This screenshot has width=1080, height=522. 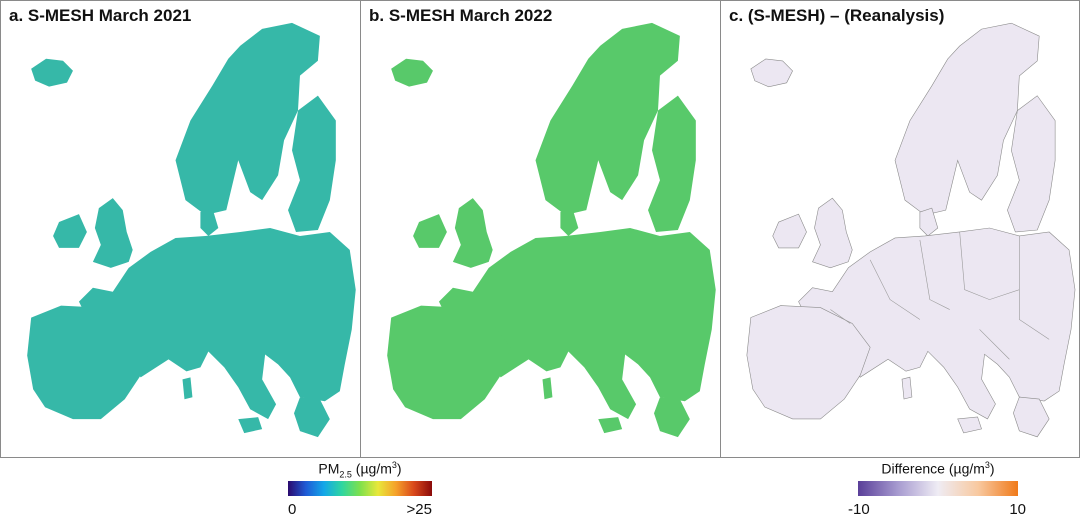 What do you see at coordinates (837, 15) in the screenshot?
I see `panel-title: c. (S-MESH) – (Reanalysis)` at bounding box center [837, 15].